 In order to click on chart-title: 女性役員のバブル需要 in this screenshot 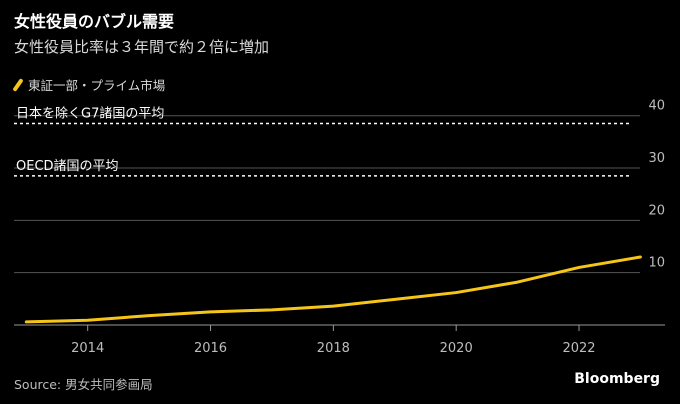, I will do `click(94, 21)`.